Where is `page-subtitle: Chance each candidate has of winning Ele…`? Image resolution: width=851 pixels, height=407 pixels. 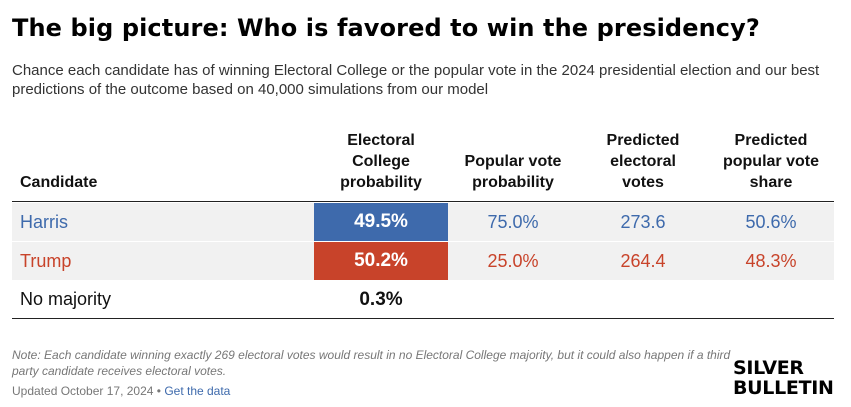 page-subtitle: Chance each candidate has of winning Ele… is located at coordinates (416, 80).